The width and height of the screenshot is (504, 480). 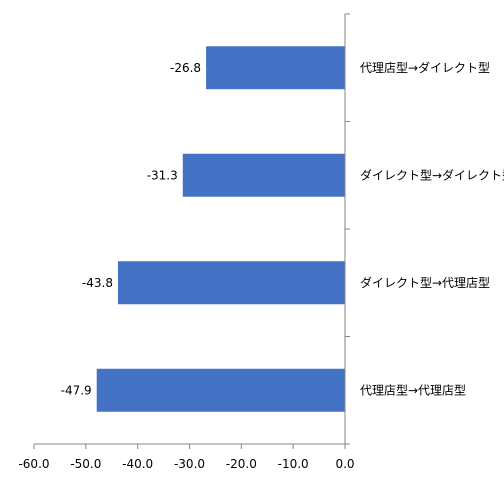 I want to click on category-label: 代理店型→代理店型, so click(x=413, y=390).